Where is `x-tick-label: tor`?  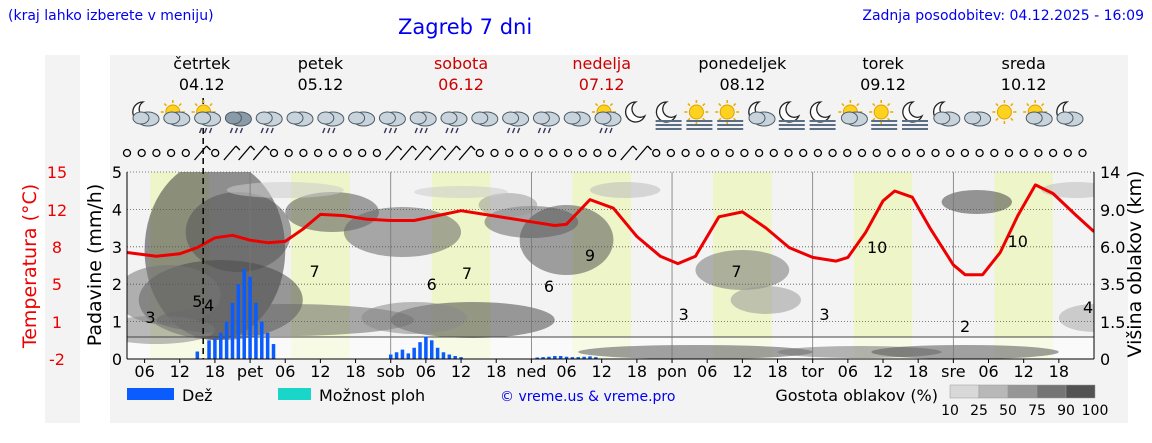
x-tick-label: tor is located at coordinates (812, 371).